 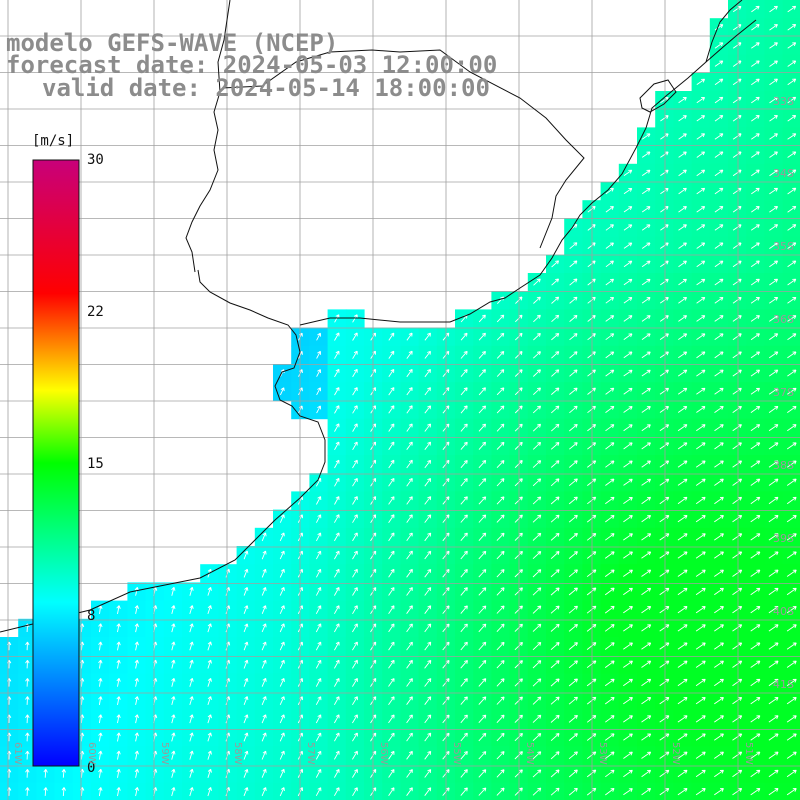 What do you see at coordinates (383, 753) in the screenshot?
I see `lon-label-56w: 56W` at bounding box center [383, 753].